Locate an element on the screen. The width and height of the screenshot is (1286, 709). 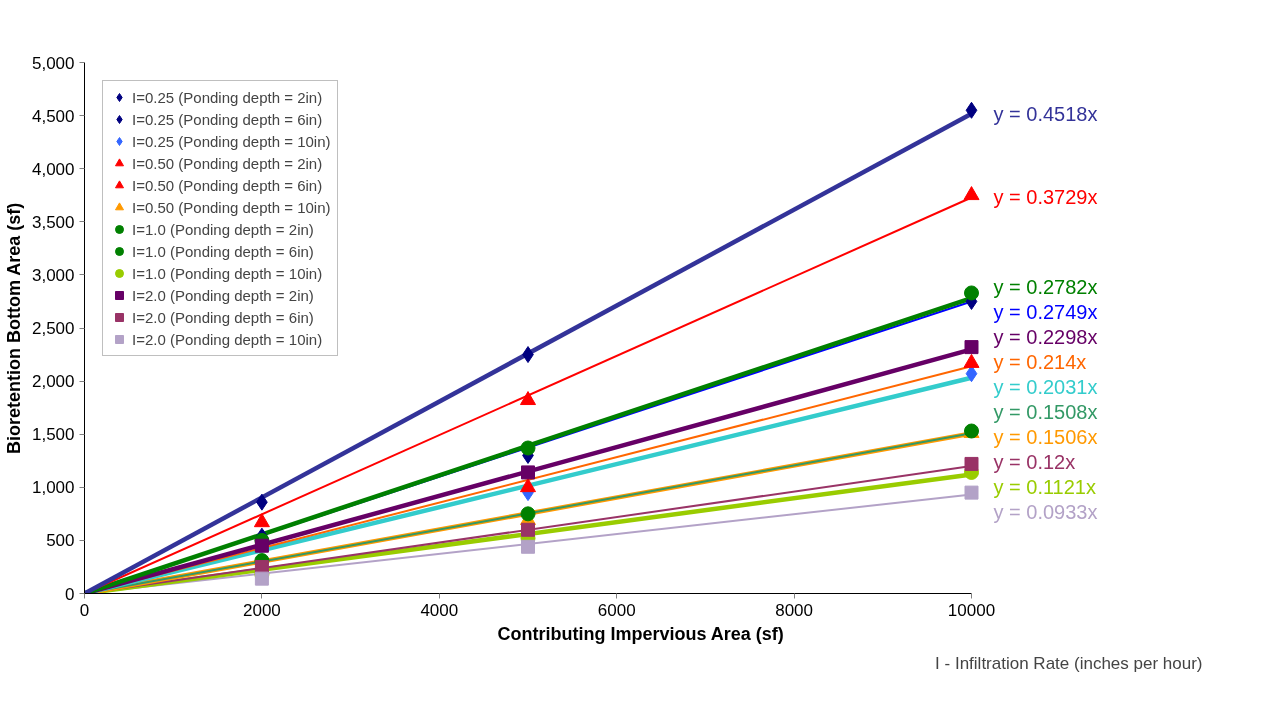
series-label: y = 0.214x is located at coordinates (1040, 361).